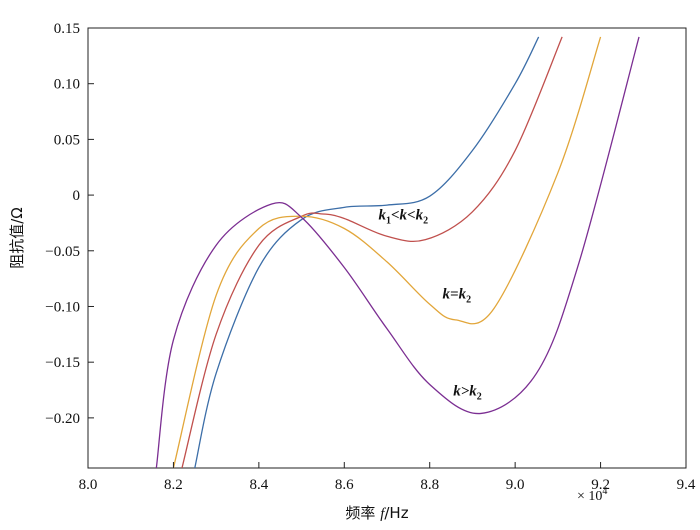 Image resolution: width=700 pixels, height=530 pixels. What do you see at coordinates (62, 252) in the screenshot?
I see `y-tick-label: −0.05` at bounding box center [62, 252].